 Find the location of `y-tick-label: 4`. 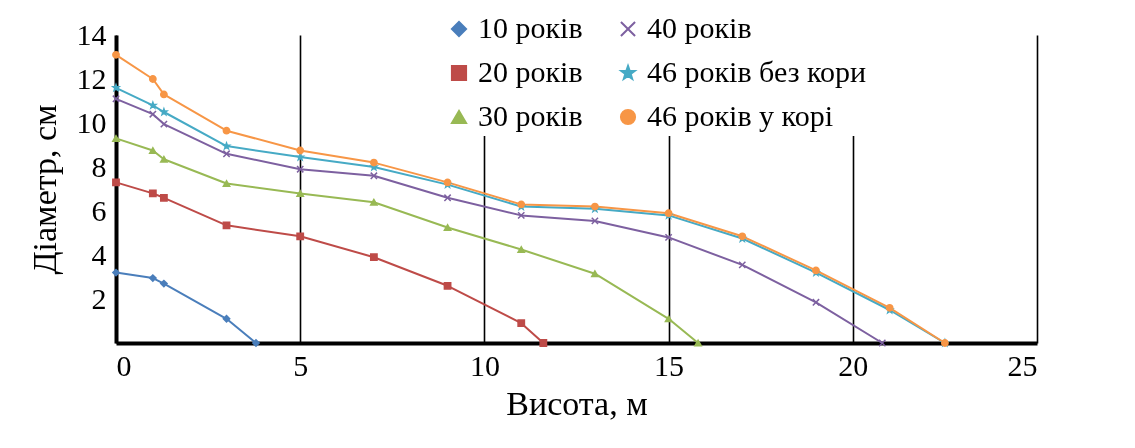

y-tick-label: 4 is located at coordinates (99, 254).